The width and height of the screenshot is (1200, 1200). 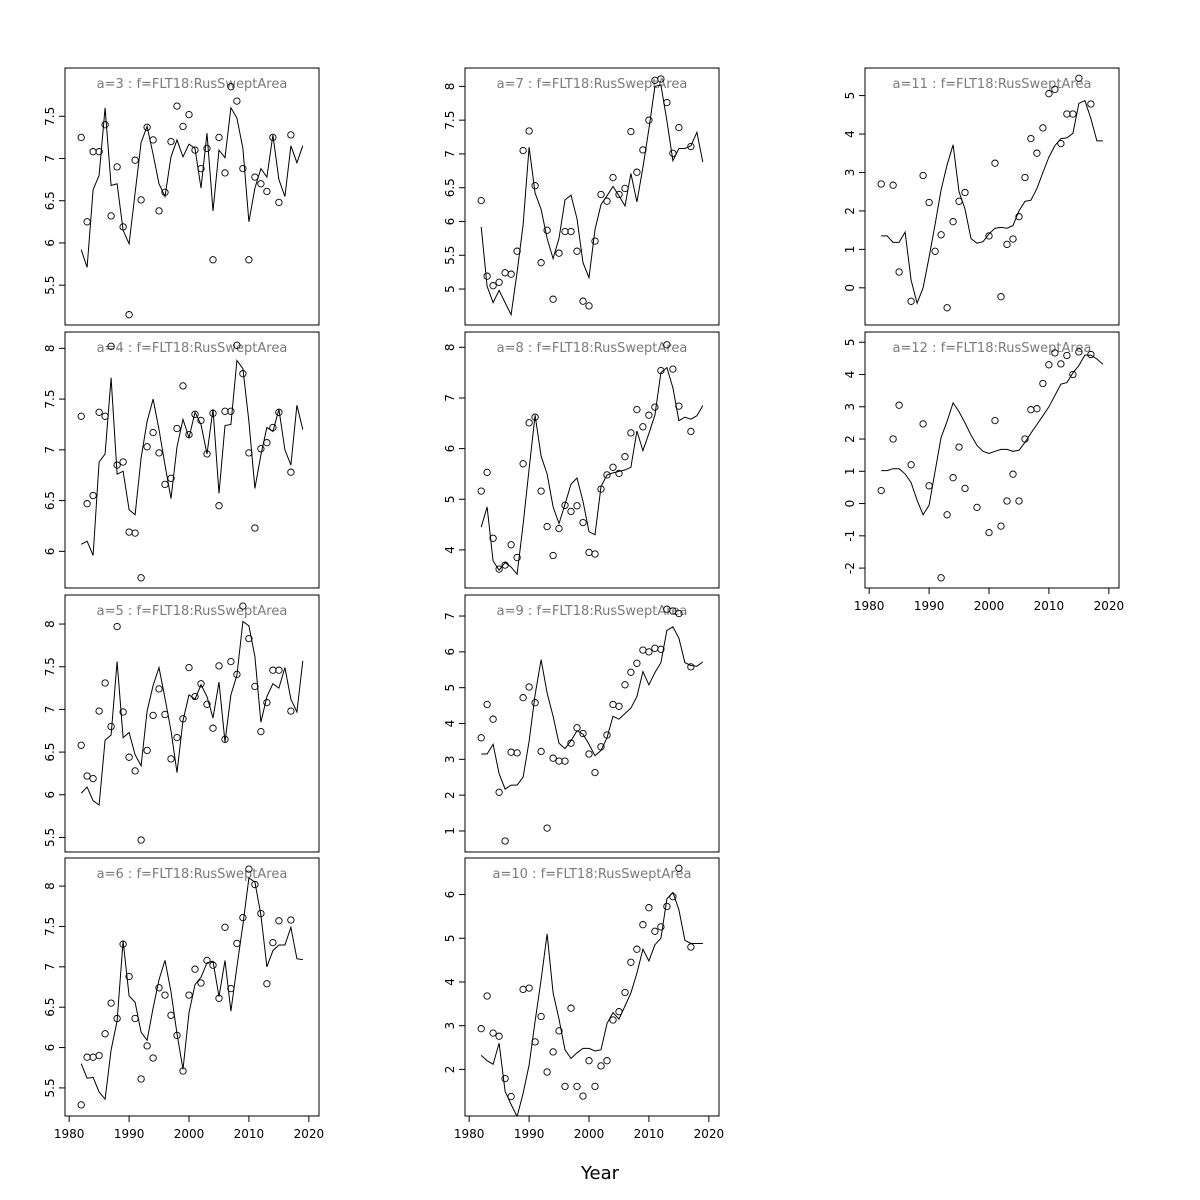 What do you see at coordinates (450, 795) in the screenshot?
I see `y-tick-label: 2` at bounding box center [450, 795].